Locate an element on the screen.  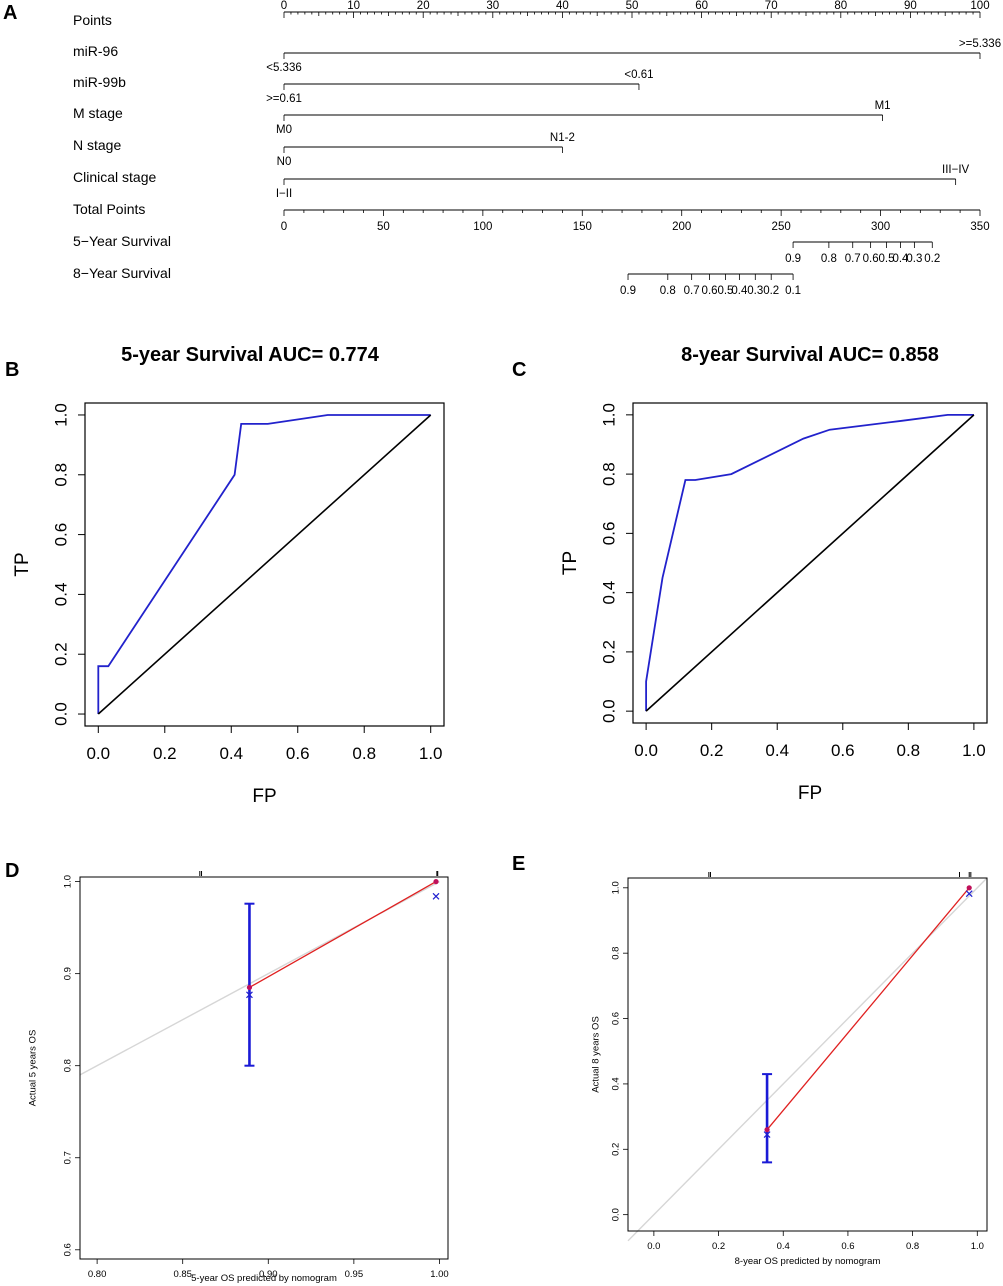
variable-label: M stage is located at coordinates (98, 113).